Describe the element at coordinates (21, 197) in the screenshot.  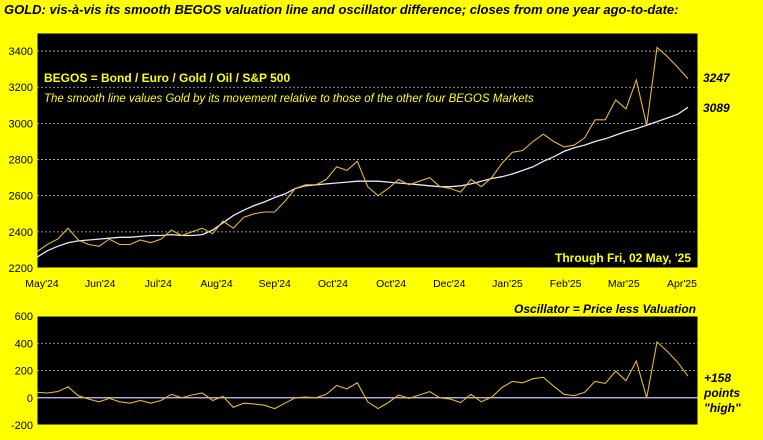
I see `main-y-tick-label: 2600` at that location.